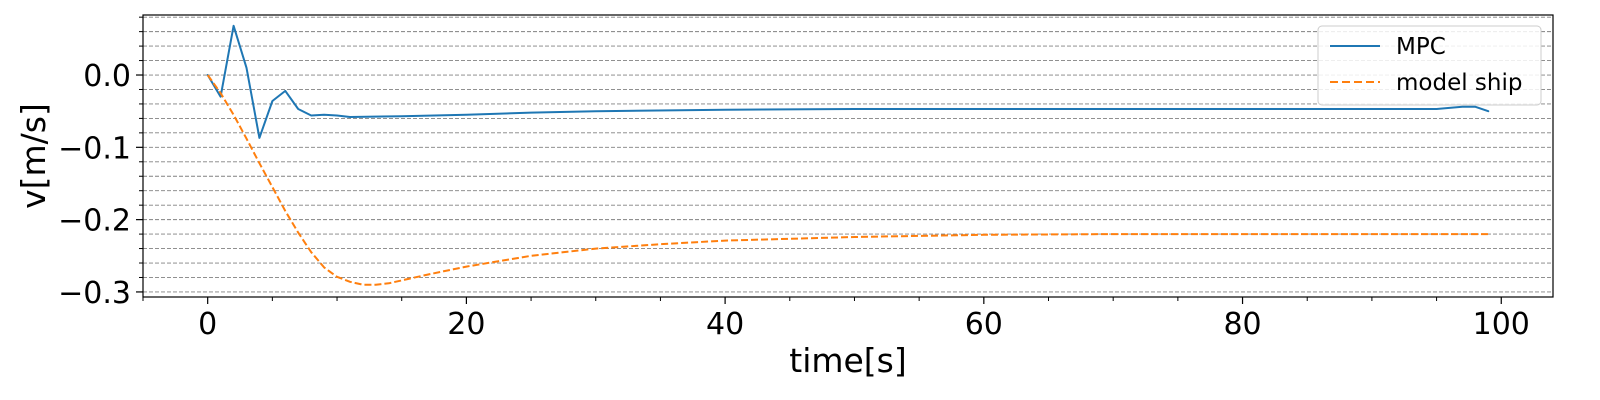 This screenshot has height=400, width=1600. What do you see at coordinates (94, 148) in the screenshot?
I see `y-tick-label: −0.1` at bounding box center [94, 148].